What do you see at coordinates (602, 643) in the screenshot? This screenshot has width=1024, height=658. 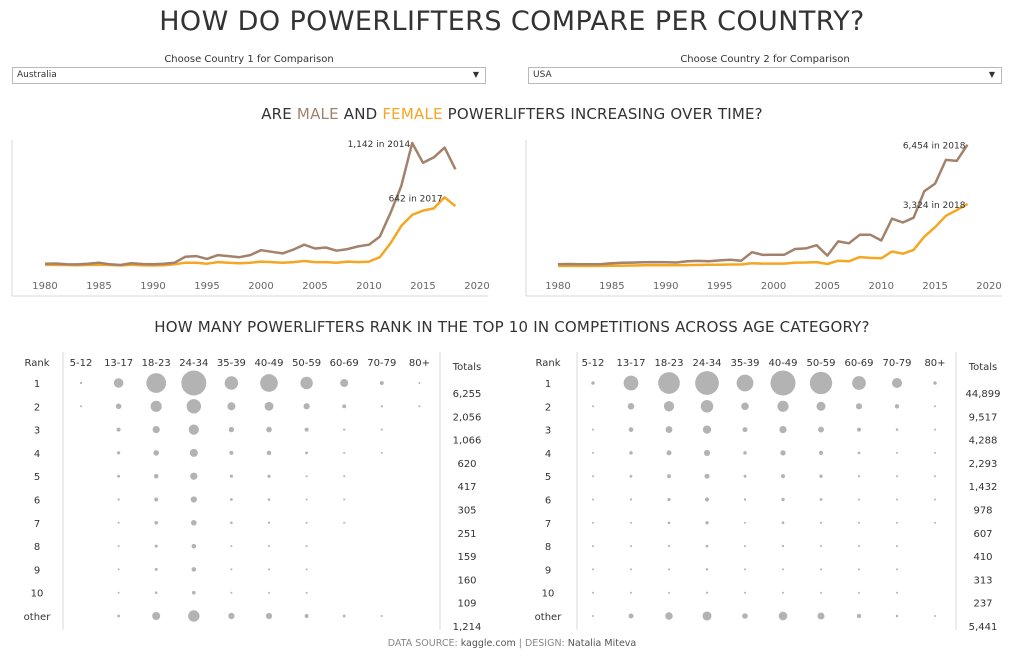 I see `footer-designer: Natalia Miteva` at bounding box center [602, 643].